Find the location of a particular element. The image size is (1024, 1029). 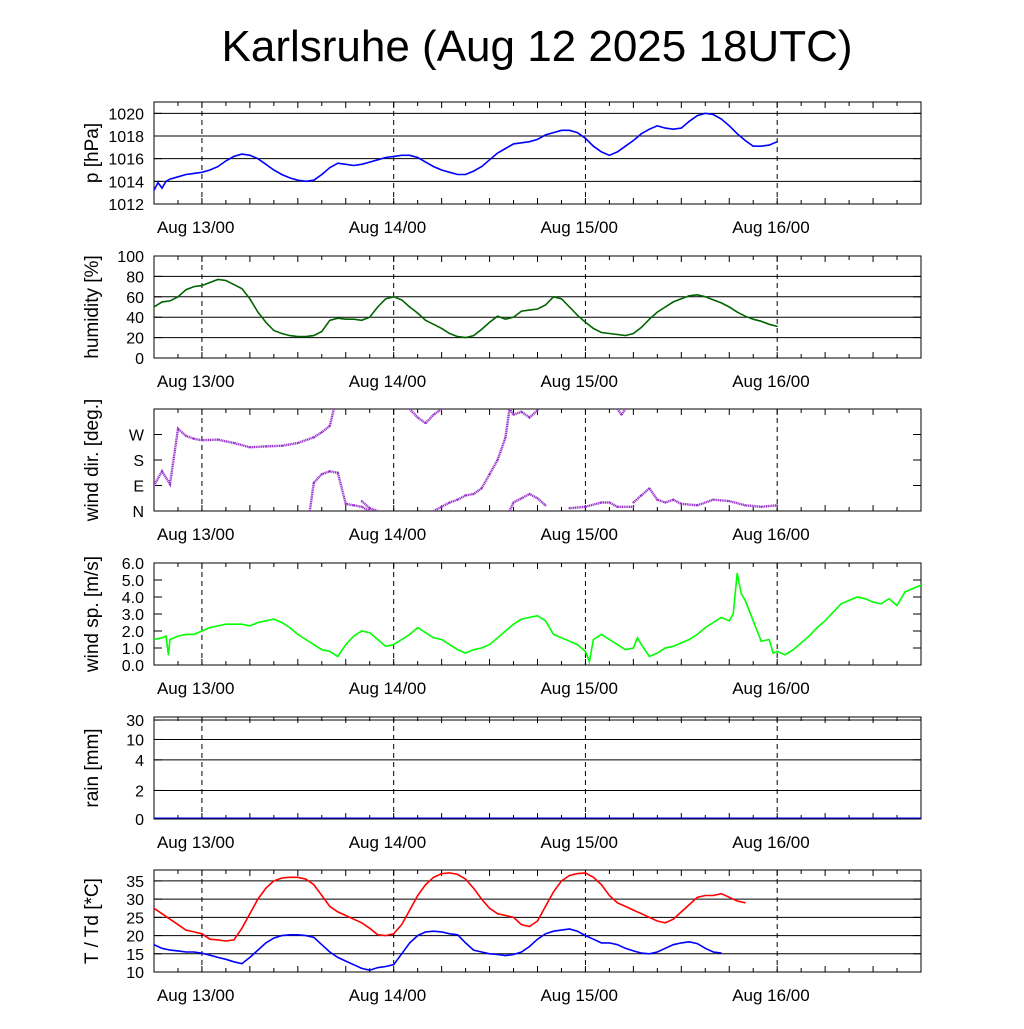

y-tick-label: W is located at coordinates (137, 436).